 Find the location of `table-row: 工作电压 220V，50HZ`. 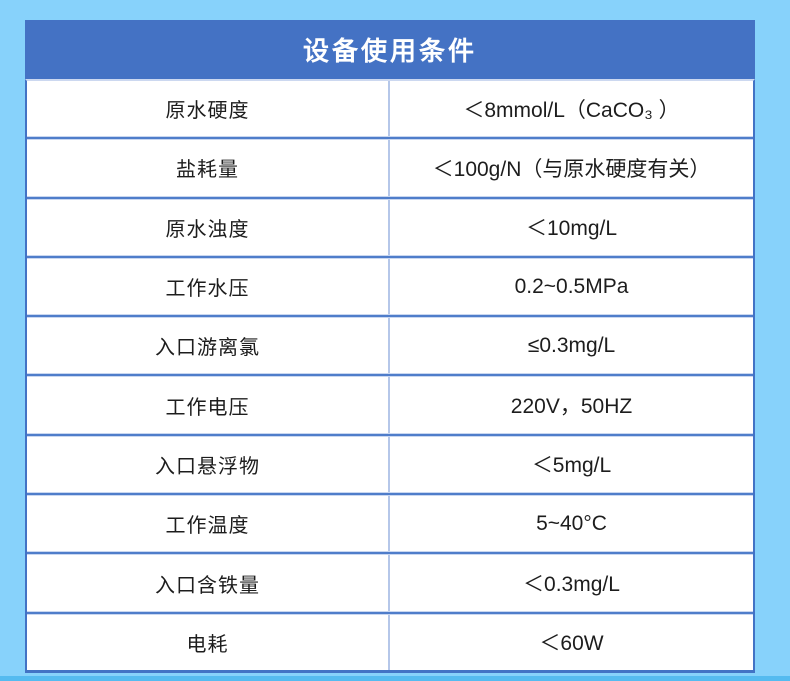

table-row: 工作电压 220V，50HZ is located at coordinates (390, 405).